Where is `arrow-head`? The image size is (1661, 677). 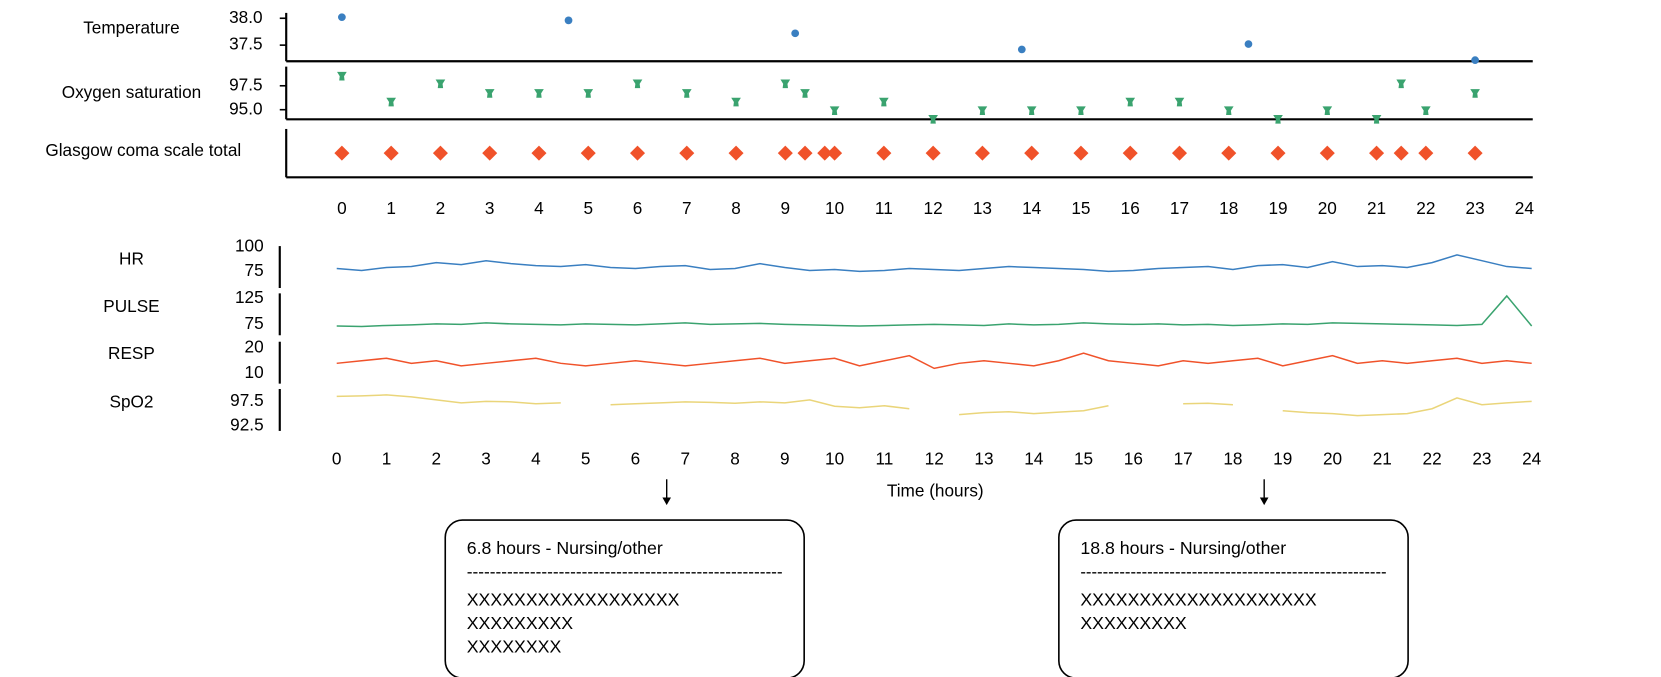 arrow-head is located at coordinates (1264, 501).